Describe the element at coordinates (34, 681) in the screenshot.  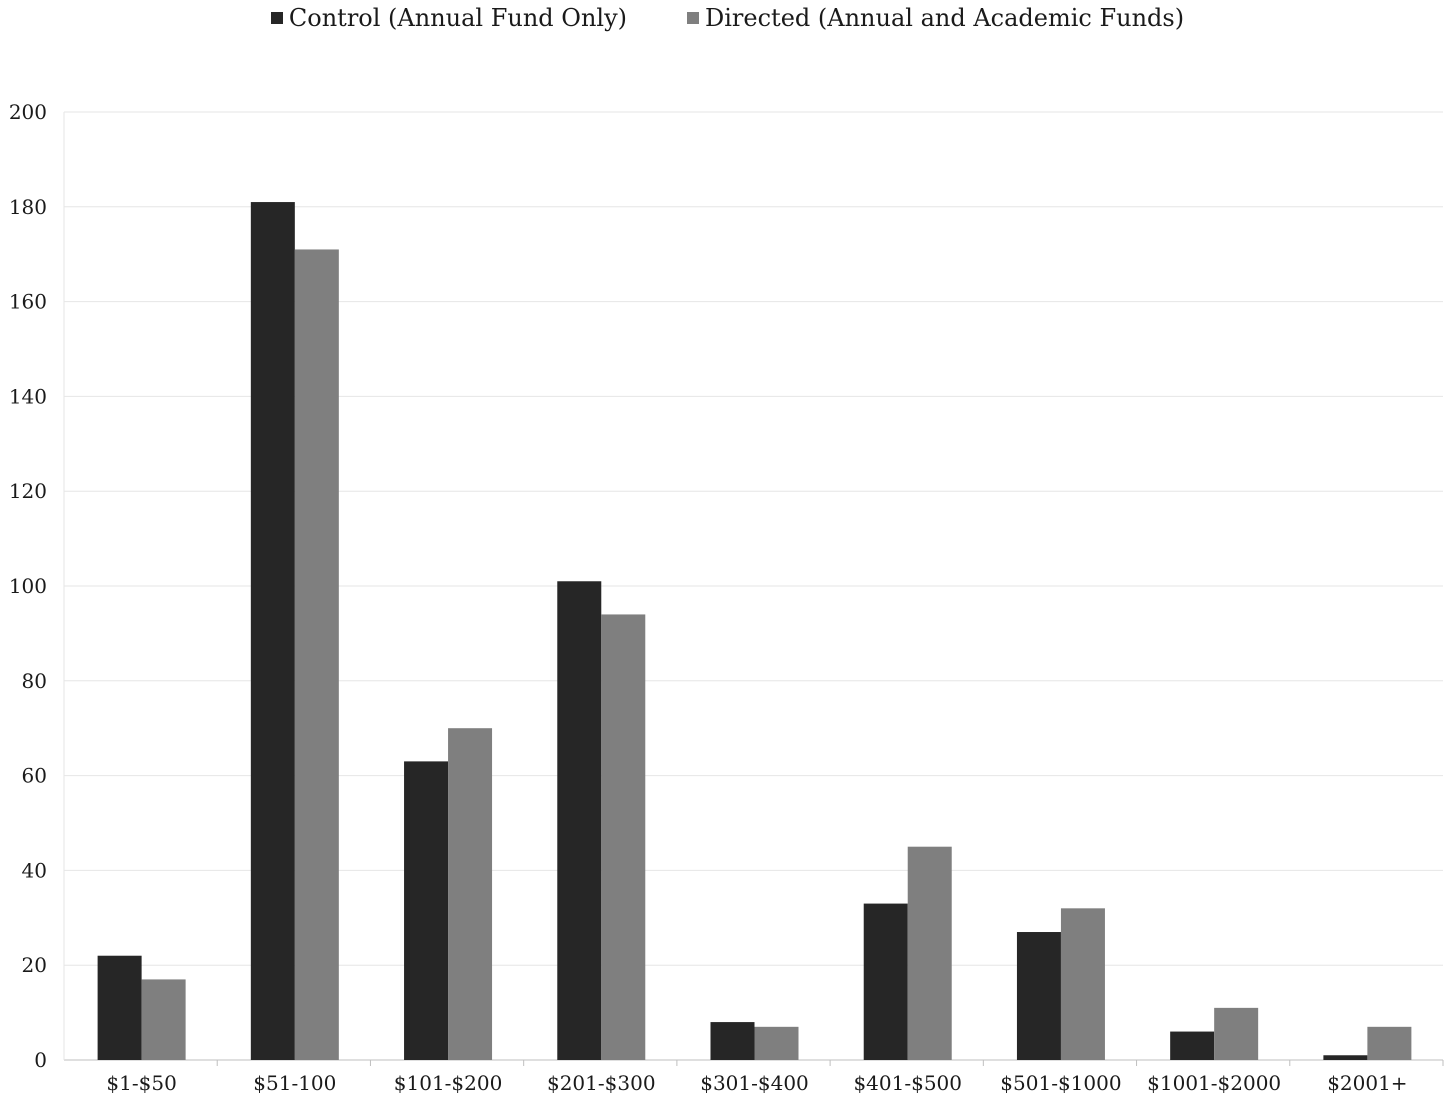
I see `y-tick-label: 80` at that location.